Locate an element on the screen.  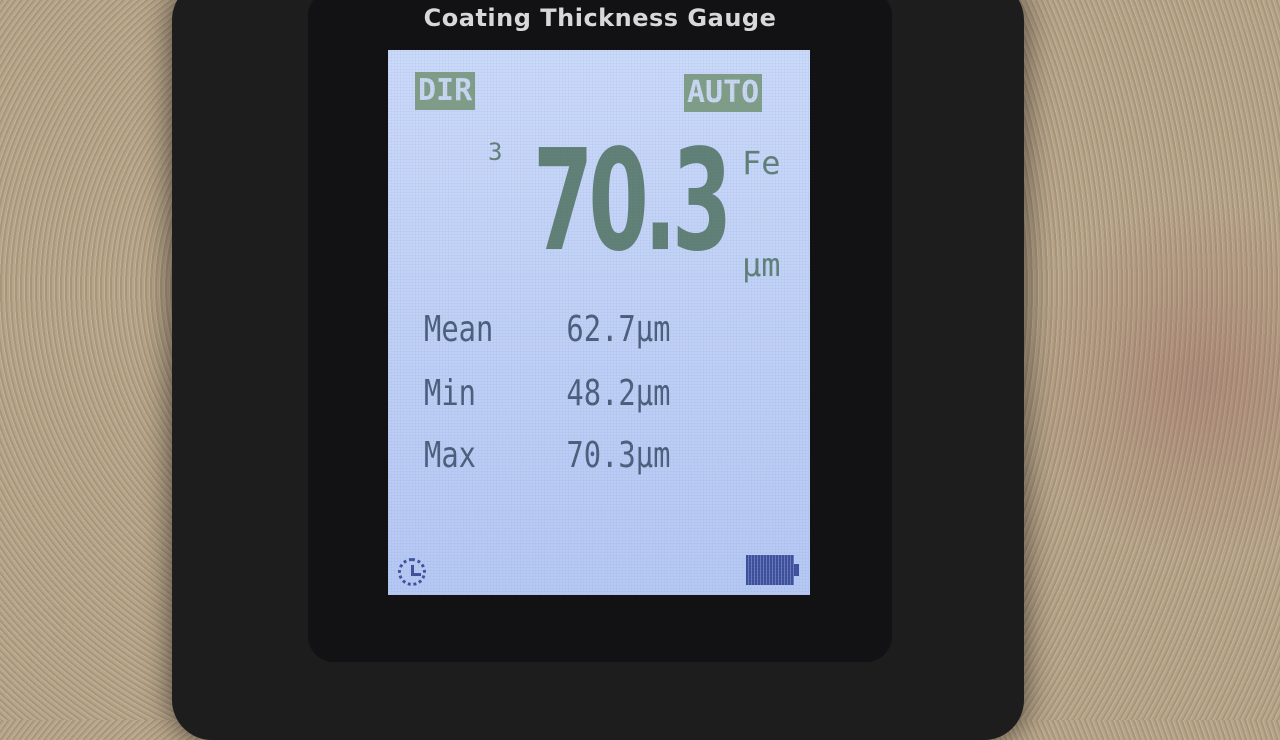
device-title: Coating Thickness Gauge is located at coordinates (600, 18).